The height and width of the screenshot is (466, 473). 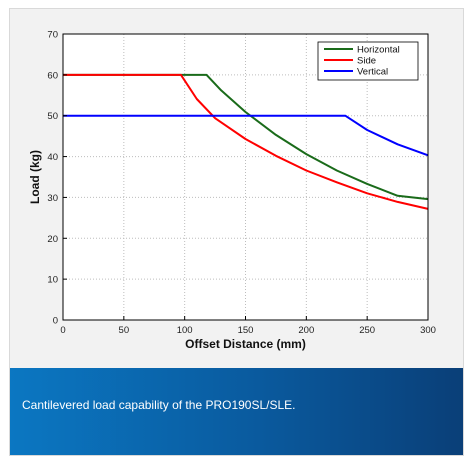 I want to click on x-tick-label: 0, so click(x=62, y=330).